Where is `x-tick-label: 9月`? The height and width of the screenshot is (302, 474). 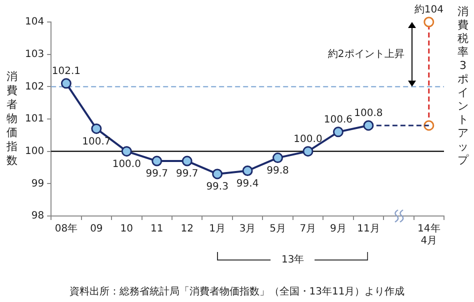 x-tick-label: 9月 is located at coordinates (338, 229).